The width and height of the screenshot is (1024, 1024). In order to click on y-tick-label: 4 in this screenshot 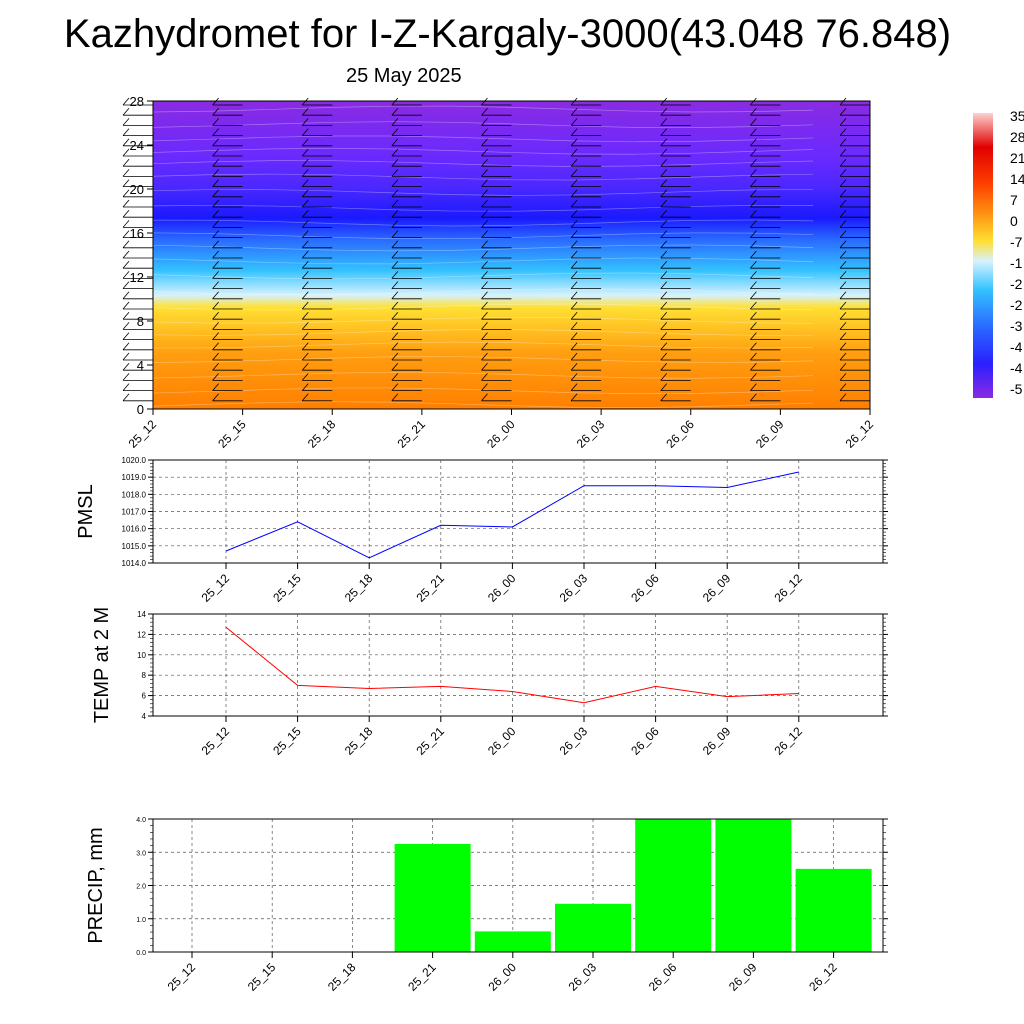, I will do `click(144, 716)`.